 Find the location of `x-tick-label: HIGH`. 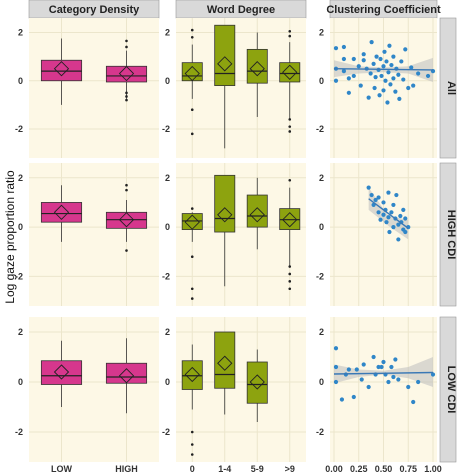

x-tick-label: HIGH is located at coordinates (126, 469).